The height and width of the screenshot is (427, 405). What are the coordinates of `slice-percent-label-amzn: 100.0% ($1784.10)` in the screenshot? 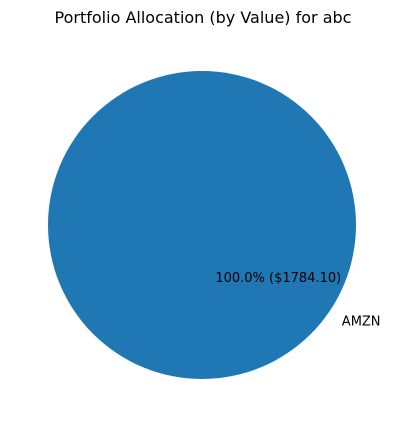 It's located at (278, 278).